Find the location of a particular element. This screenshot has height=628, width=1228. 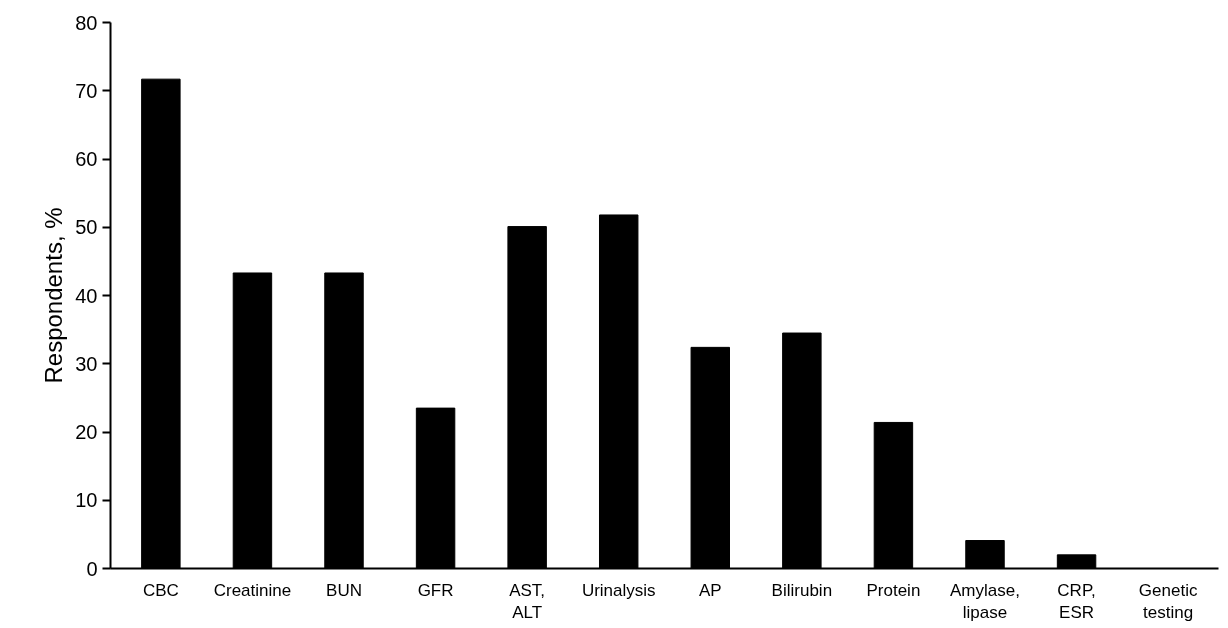

y-tick-label: 80 is located at coordinates (86, 22).